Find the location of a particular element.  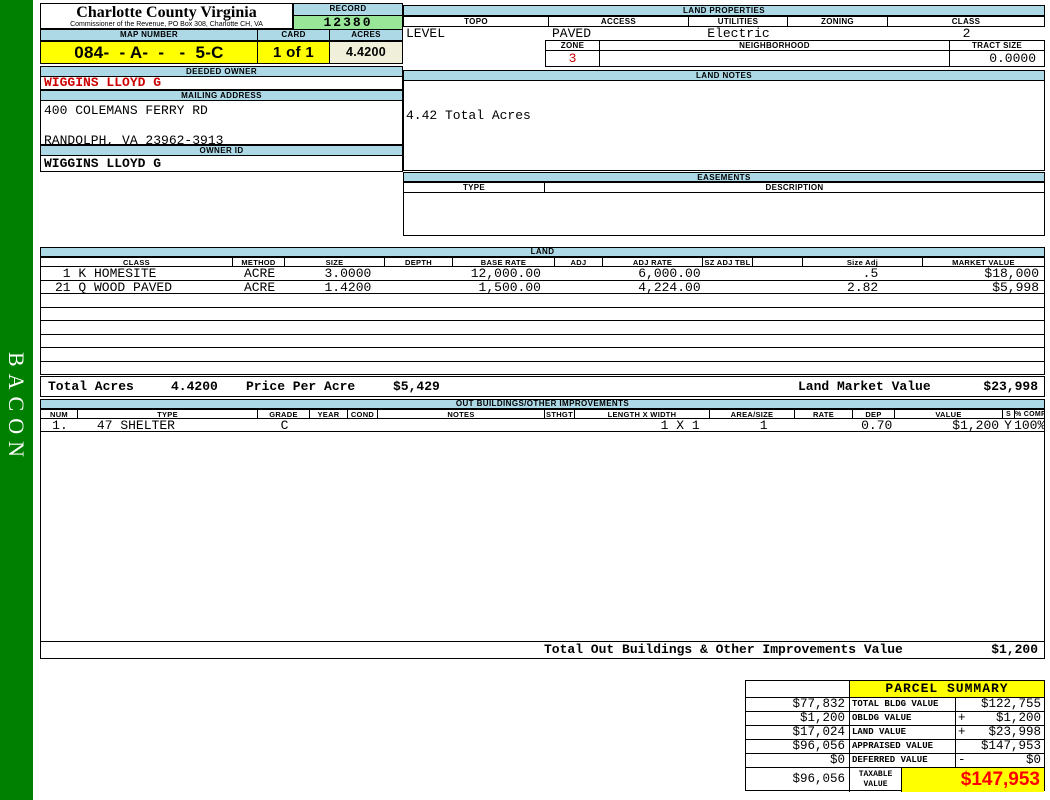

ob-col-length-width: LENGTH X WIDTH is located at coordinates (642, 414).